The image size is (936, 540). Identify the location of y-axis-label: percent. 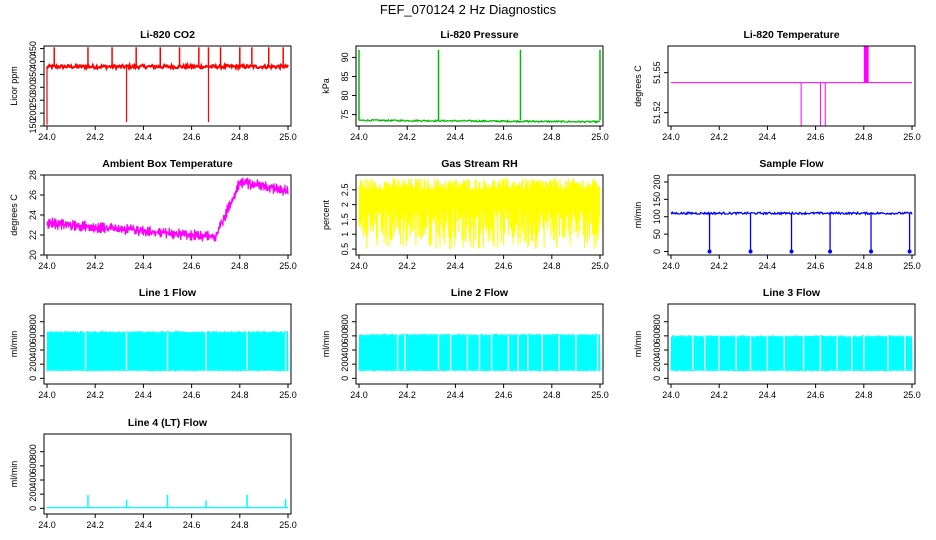
(326, 214).